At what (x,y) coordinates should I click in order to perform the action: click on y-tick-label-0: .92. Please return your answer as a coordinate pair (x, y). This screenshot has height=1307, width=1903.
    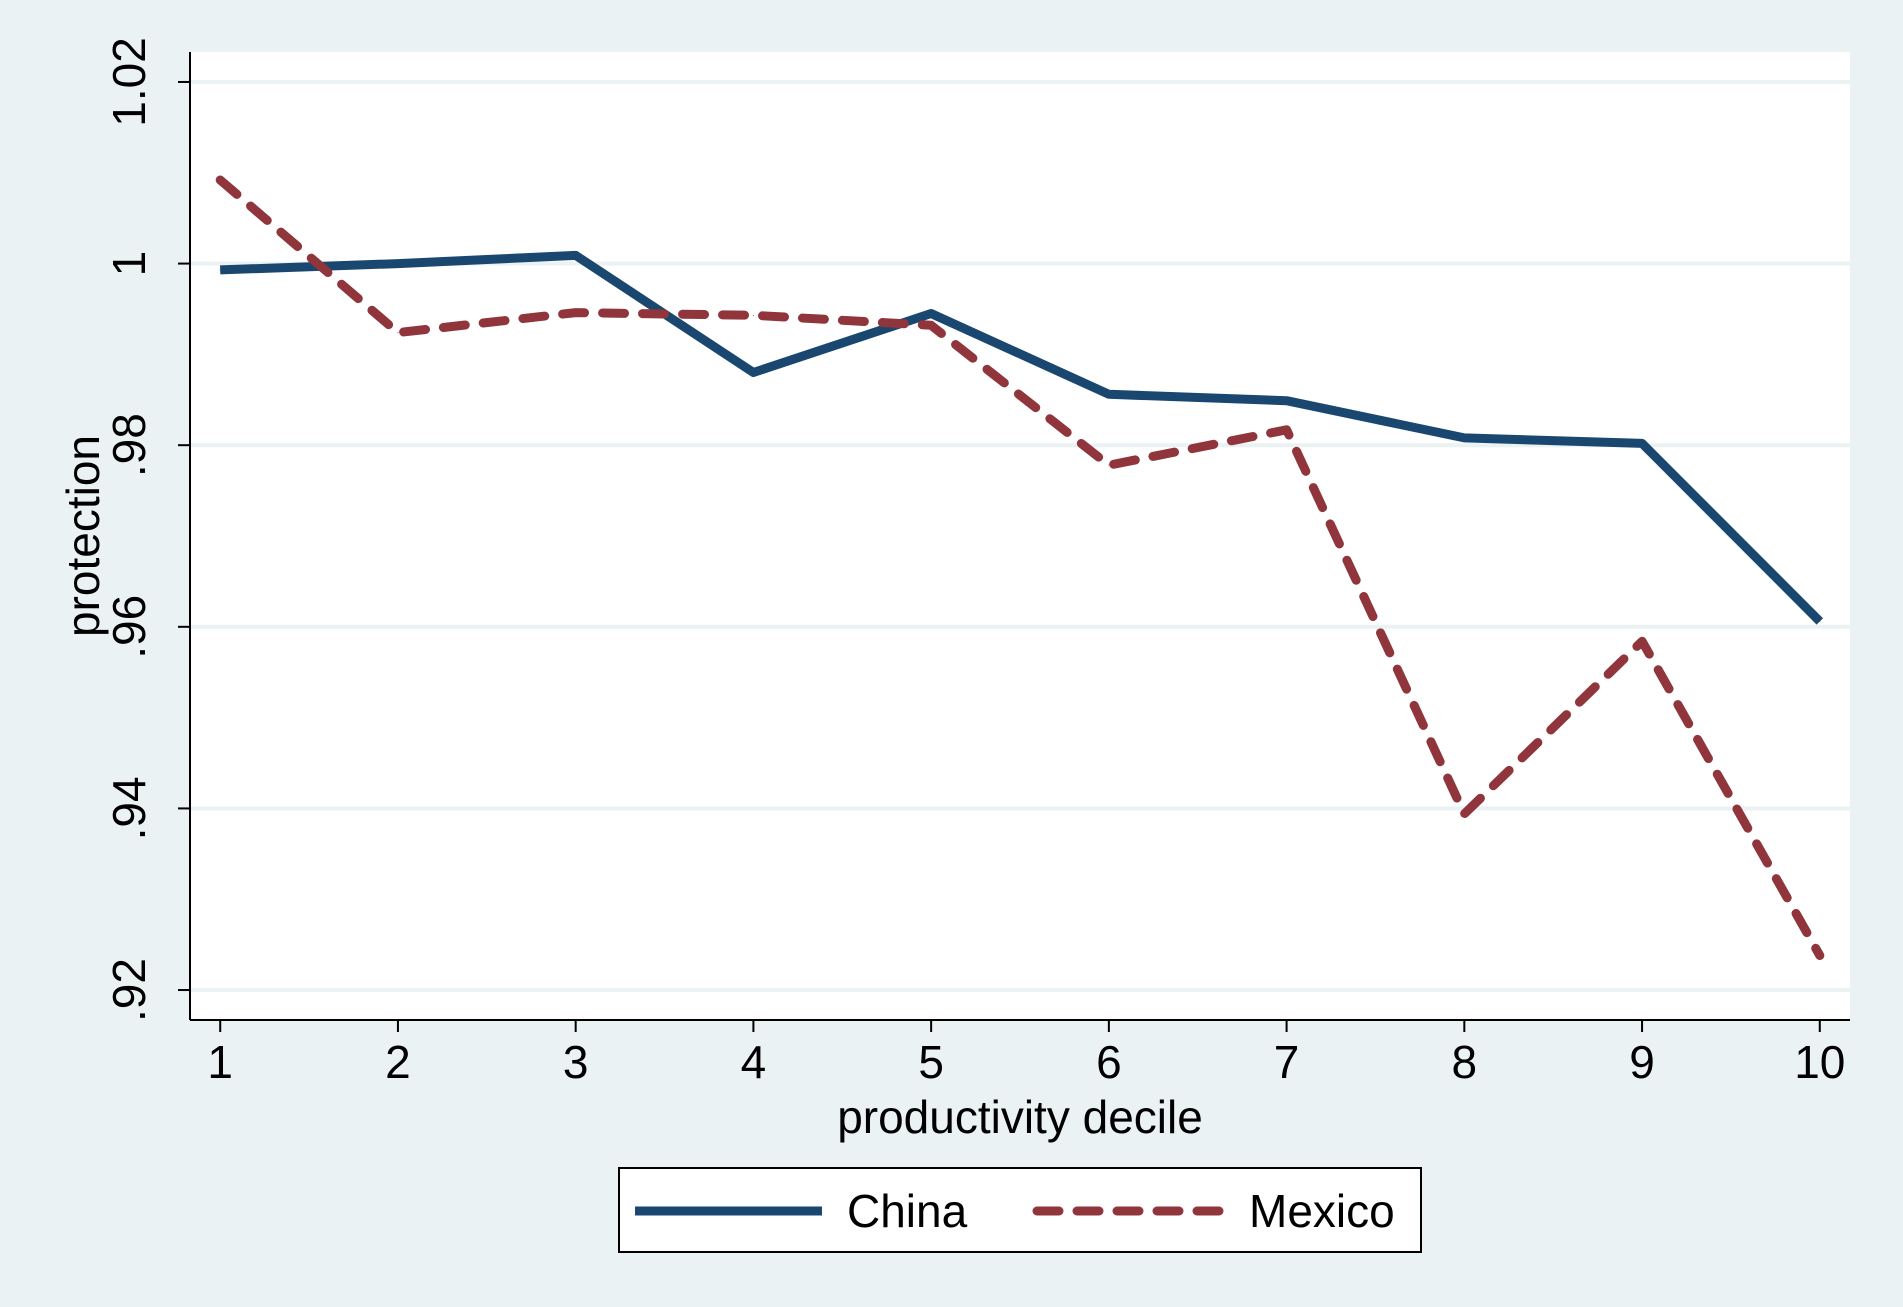
    Looking at the image, I should click on (129, 990).